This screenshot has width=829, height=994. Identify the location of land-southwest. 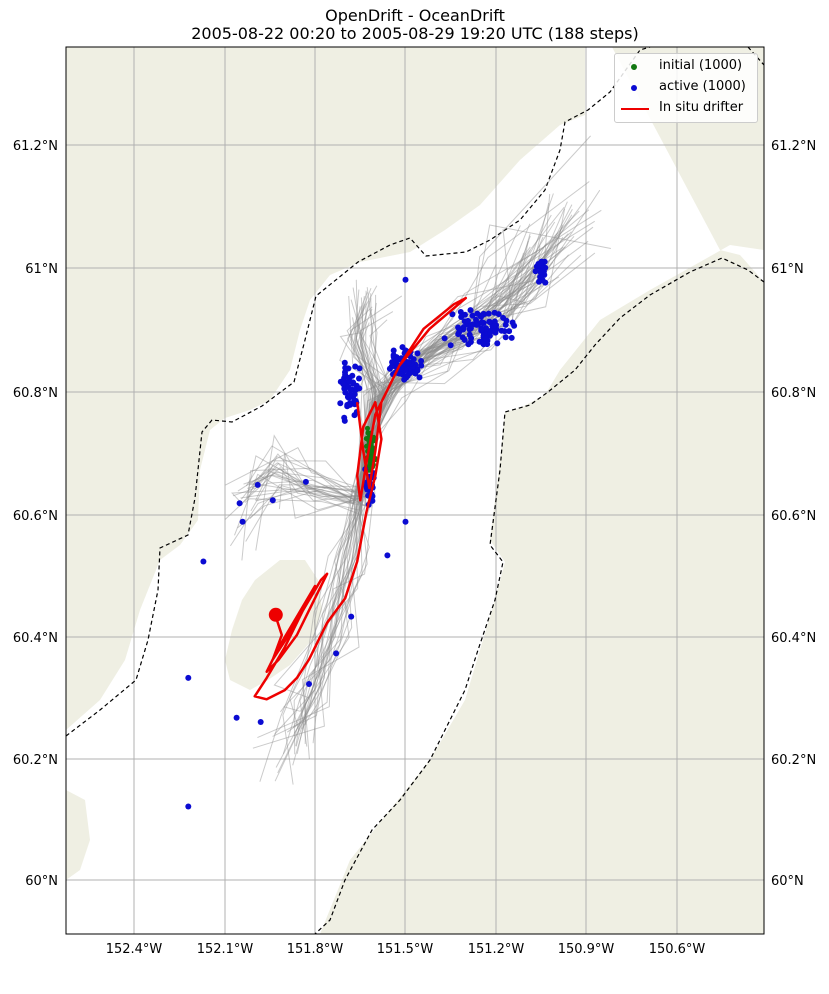
(78, 835).